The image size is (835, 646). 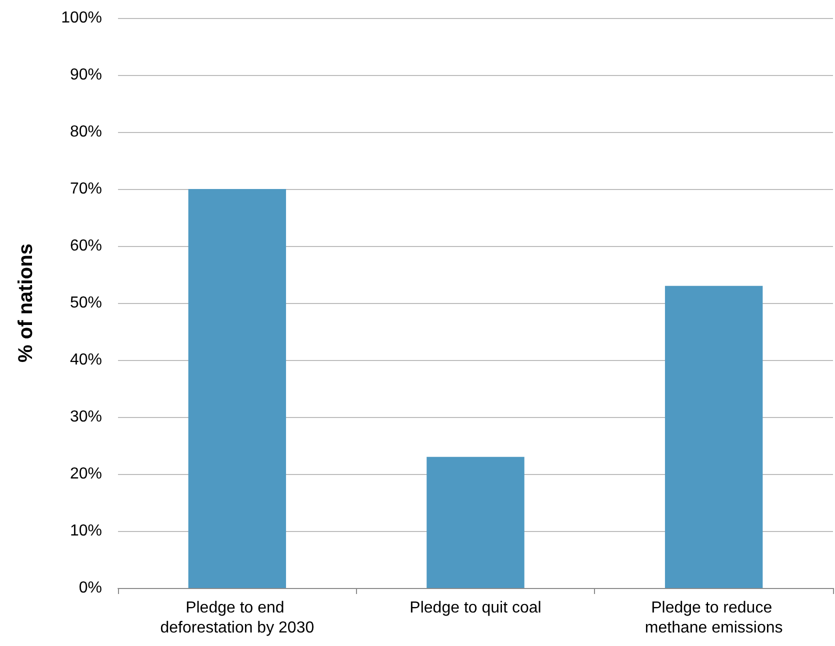 What do you see at coordinates (86, 189) in the screenshot?
I see `y-tick-label: 70%` at bounding box center [86, 189].